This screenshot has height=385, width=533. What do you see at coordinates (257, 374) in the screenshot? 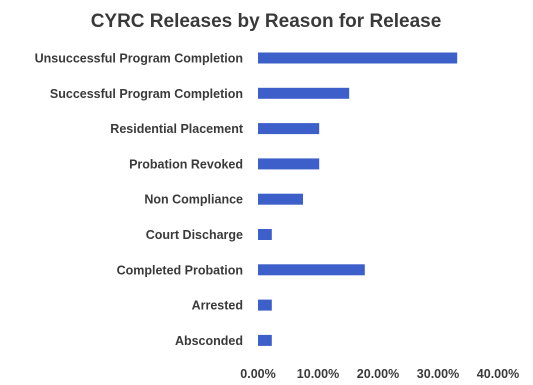
I see `x-tick-label: 0.00%` at bounding box center [257, 374].